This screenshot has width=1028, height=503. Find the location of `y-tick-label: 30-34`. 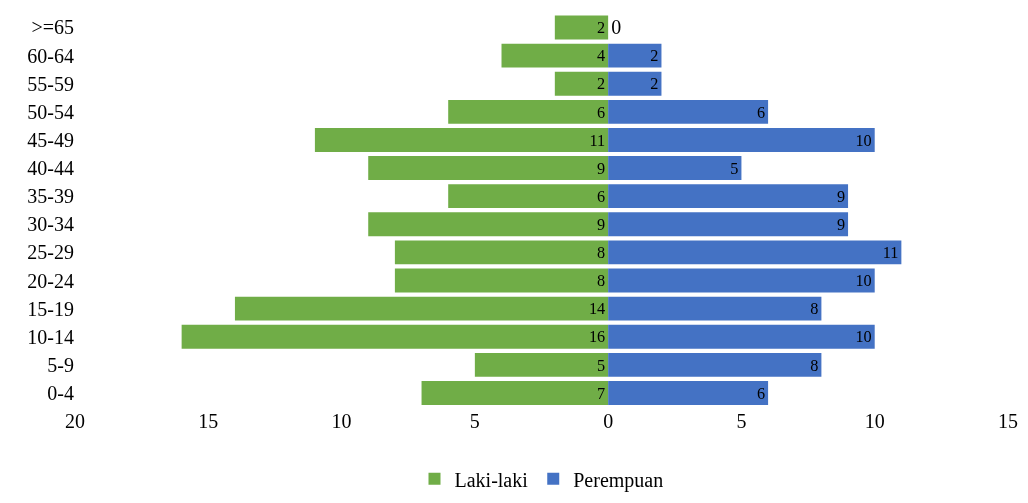

y-tick-label: 30-34 is located at coordinates (50, 224).